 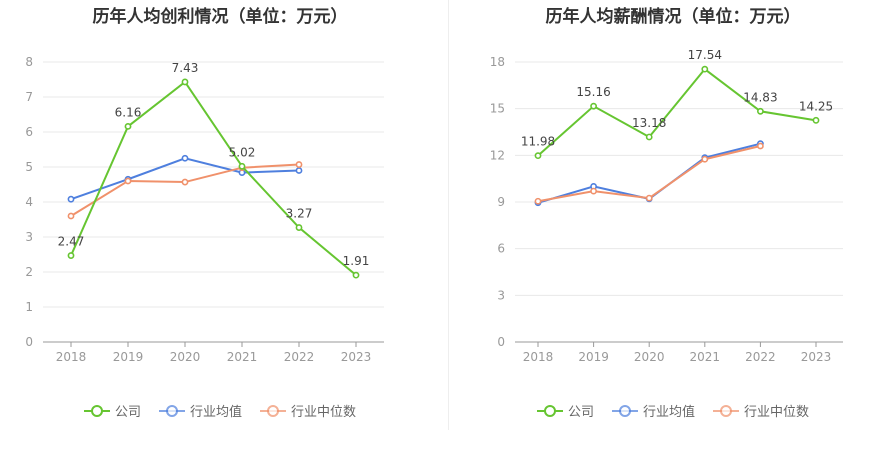 I want to click on salary-x-tick-label: 2023, so click(x=816, y=357).